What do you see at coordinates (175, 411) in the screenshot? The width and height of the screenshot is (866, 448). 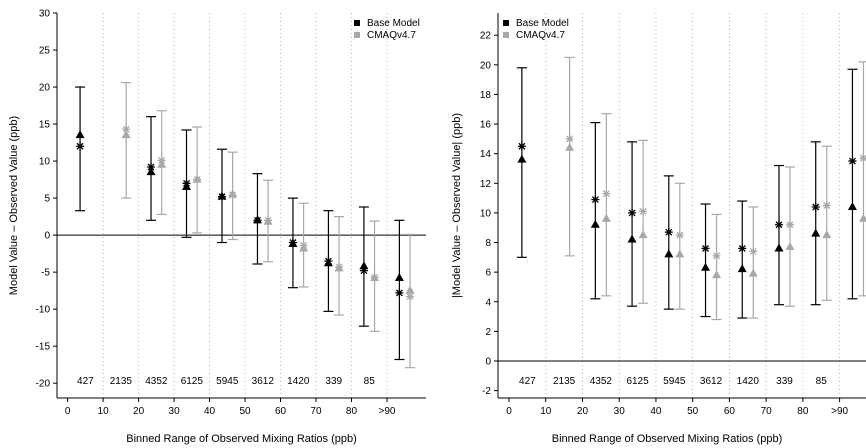 I see `x-tick-label: 30` at bounding box center [175, 411].